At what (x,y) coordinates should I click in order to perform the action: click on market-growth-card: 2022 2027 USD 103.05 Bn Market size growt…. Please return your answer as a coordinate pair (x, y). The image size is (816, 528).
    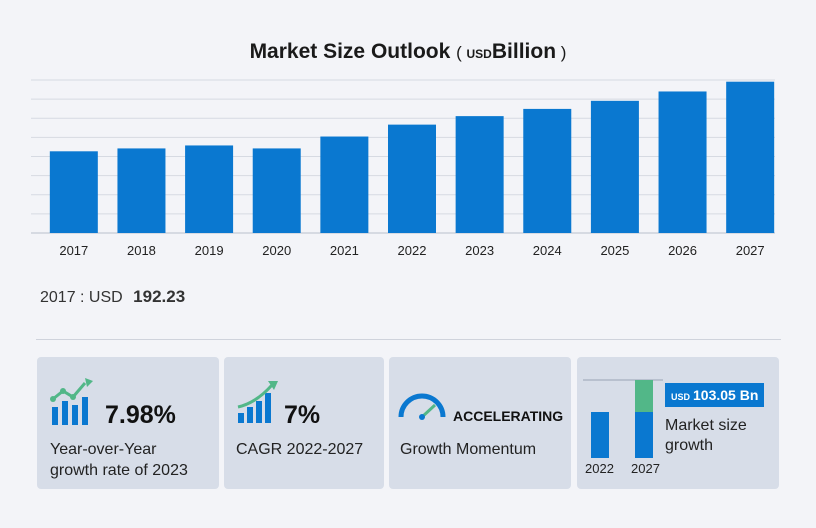
    Looking at the image, I should click on (678, 423).